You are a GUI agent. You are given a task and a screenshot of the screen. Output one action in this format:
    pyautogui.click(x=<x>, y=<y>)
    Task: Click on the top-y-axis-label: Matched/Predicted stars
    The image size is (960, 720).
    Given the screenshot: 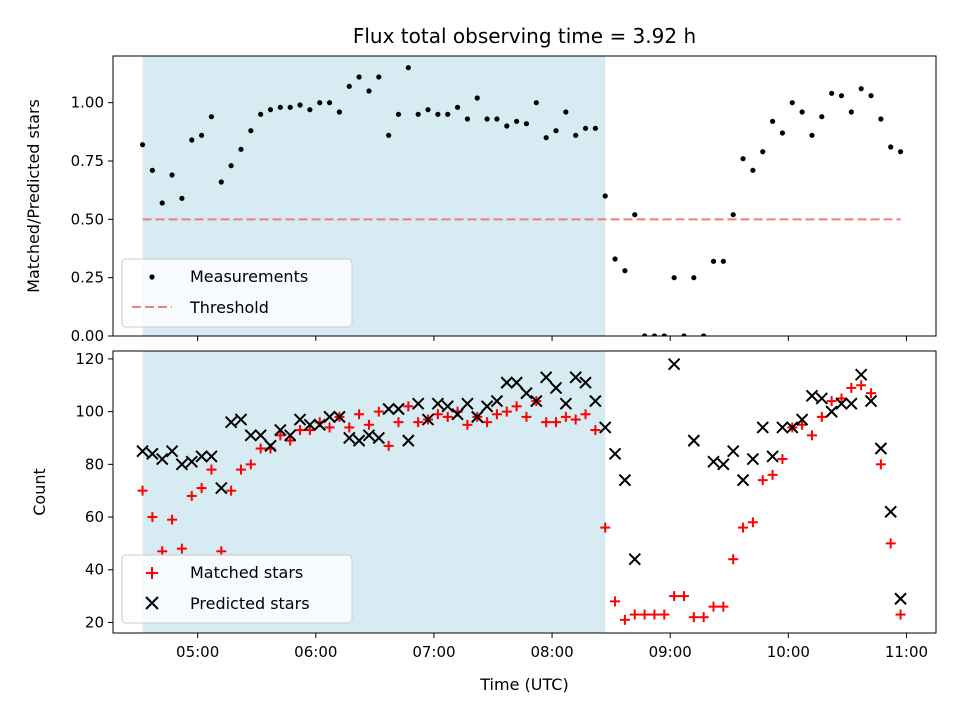 What is the action you would take?
    pyautogui.click(x=33, y=196)
    